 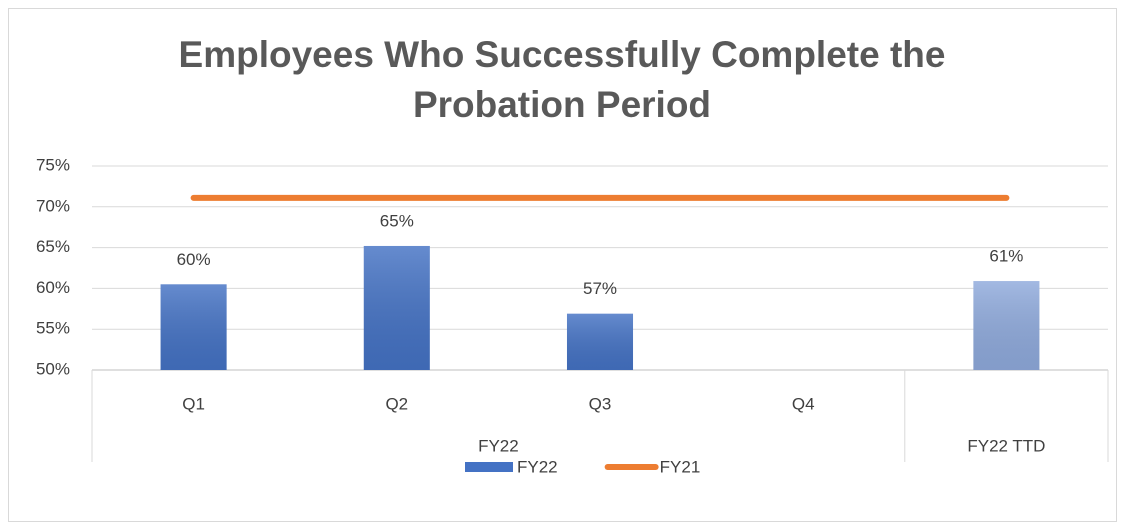 What do you see at coordinates (53, 164) in the screenshot?
I see `y-tick-label: 75%` at bounding box center [53, 164].